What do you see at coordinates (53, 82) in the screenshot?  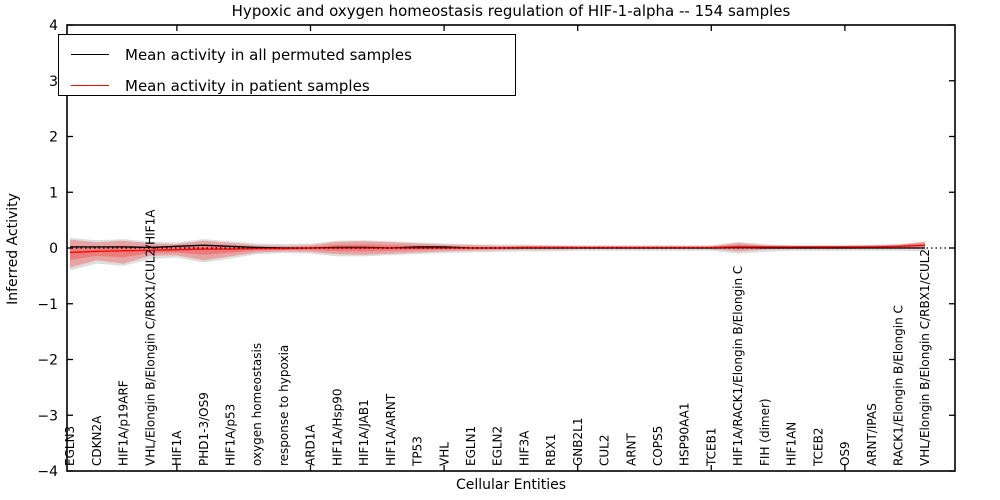 I see `y-tick-label: 3` at bounding box center [53, 82].